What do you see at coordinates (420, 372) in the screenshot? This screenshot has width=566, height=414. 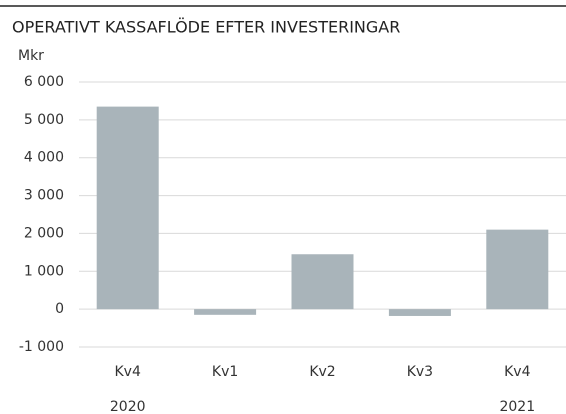 I see `x-tick-label: Kv3` at bounding box center [420, 372].